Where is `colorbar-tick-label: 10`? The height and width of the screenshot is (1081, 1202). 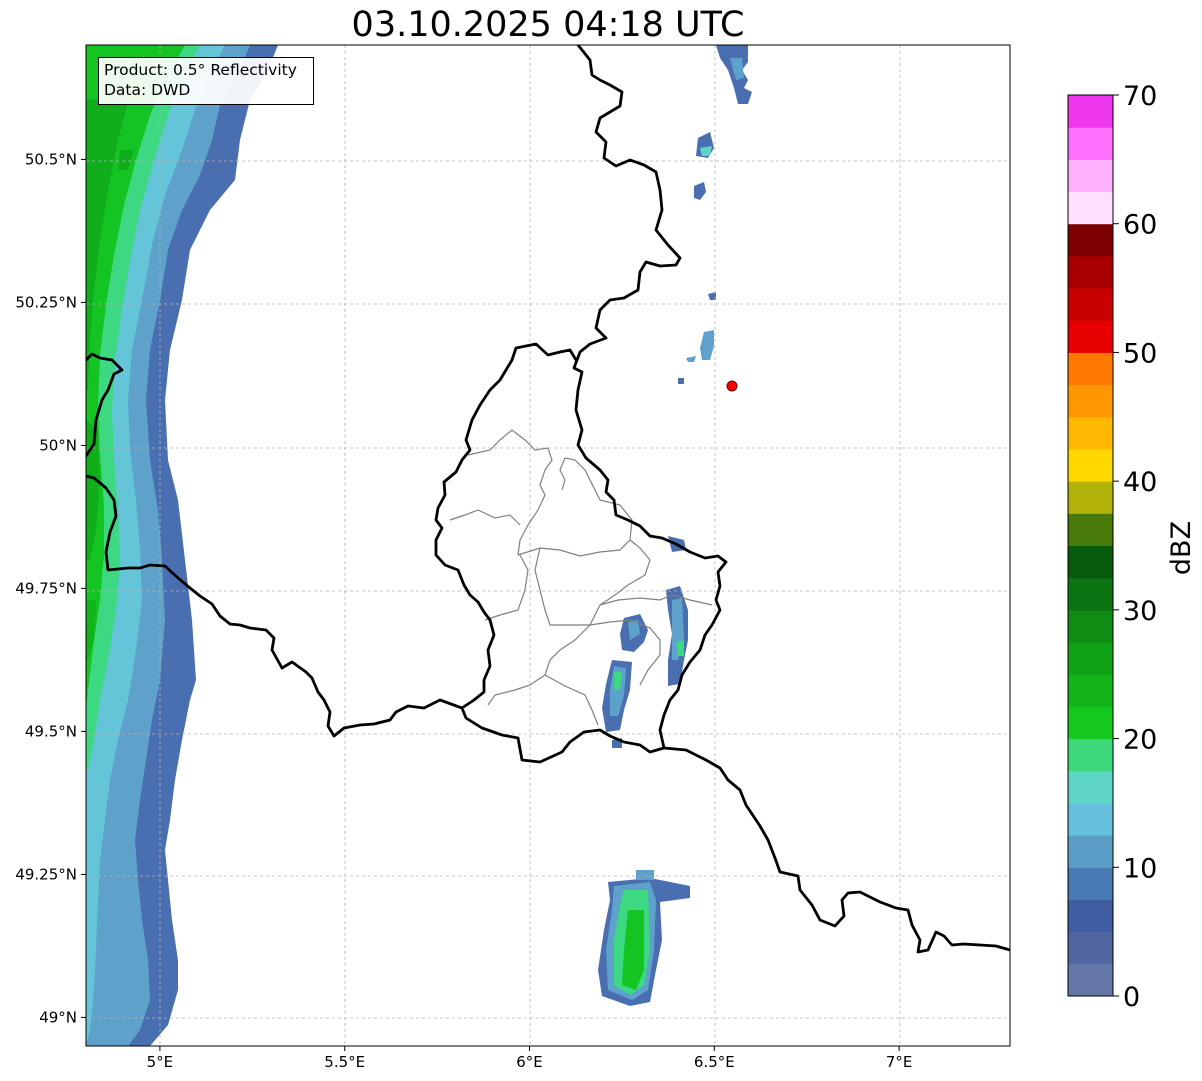
colorbar-tick-label: 10 is located at coordinates (1140, 868).